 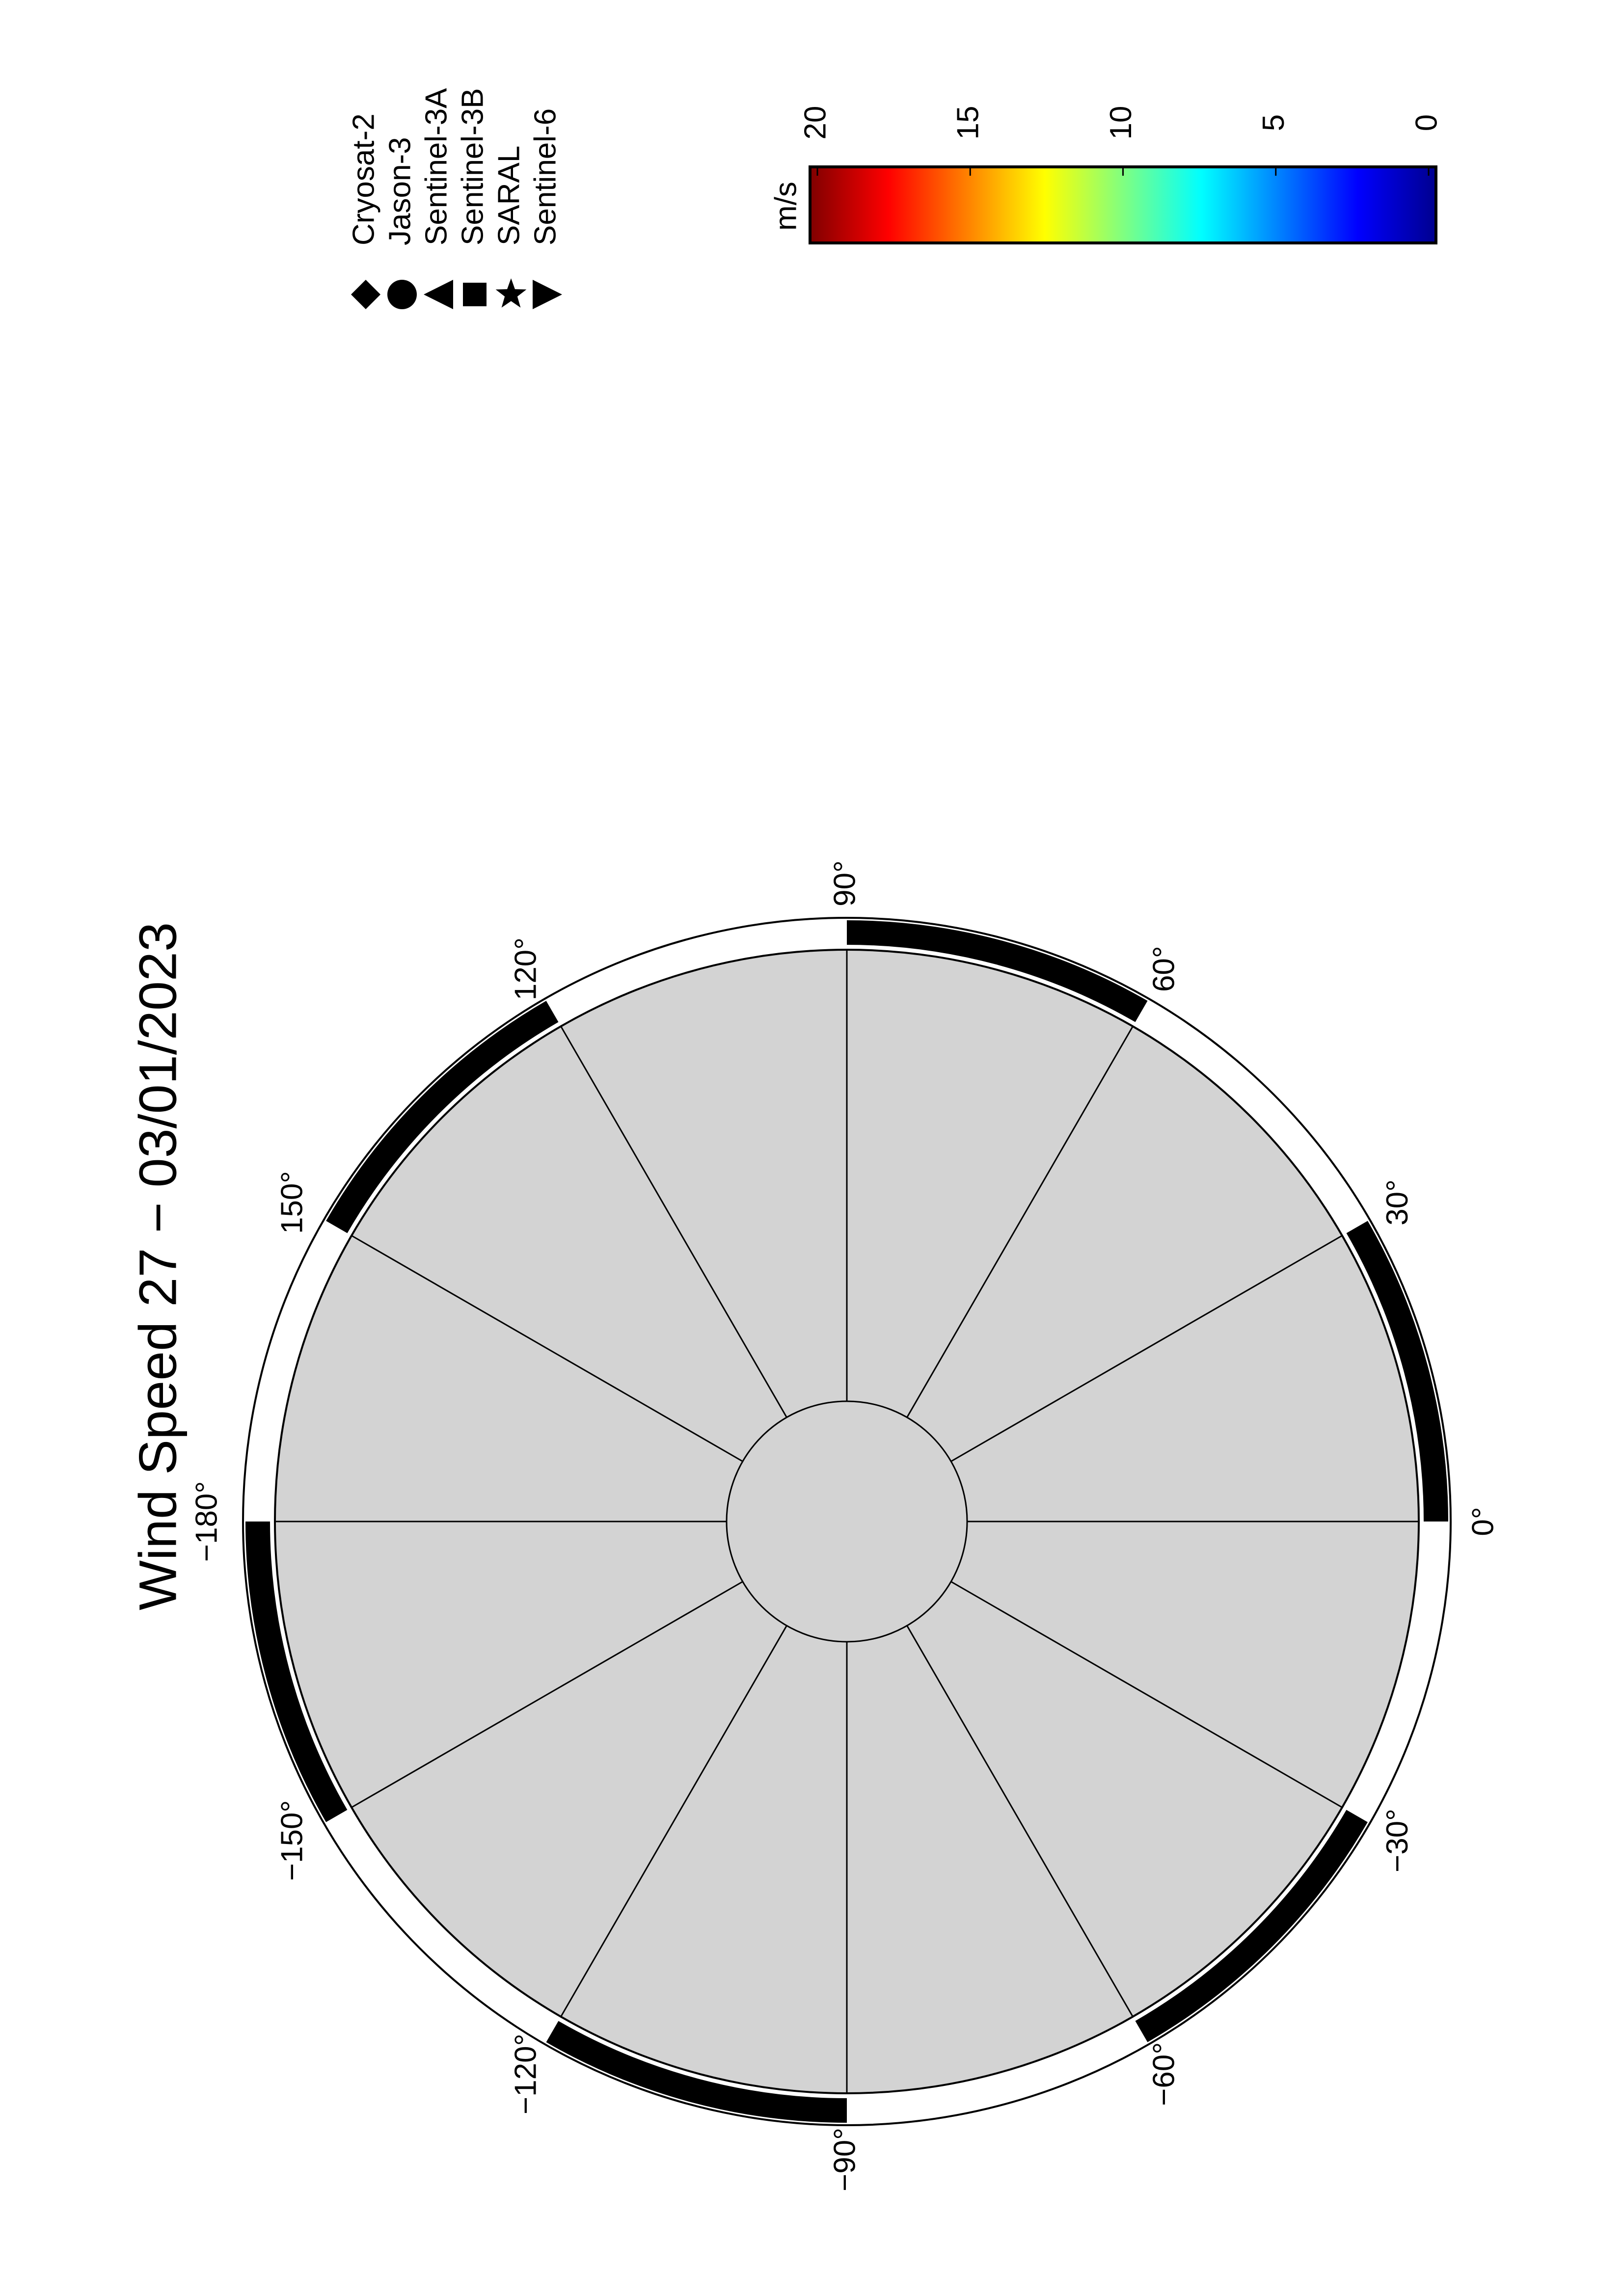 I want to click on longitude-label: −120°, so click(x=526, y=2074).